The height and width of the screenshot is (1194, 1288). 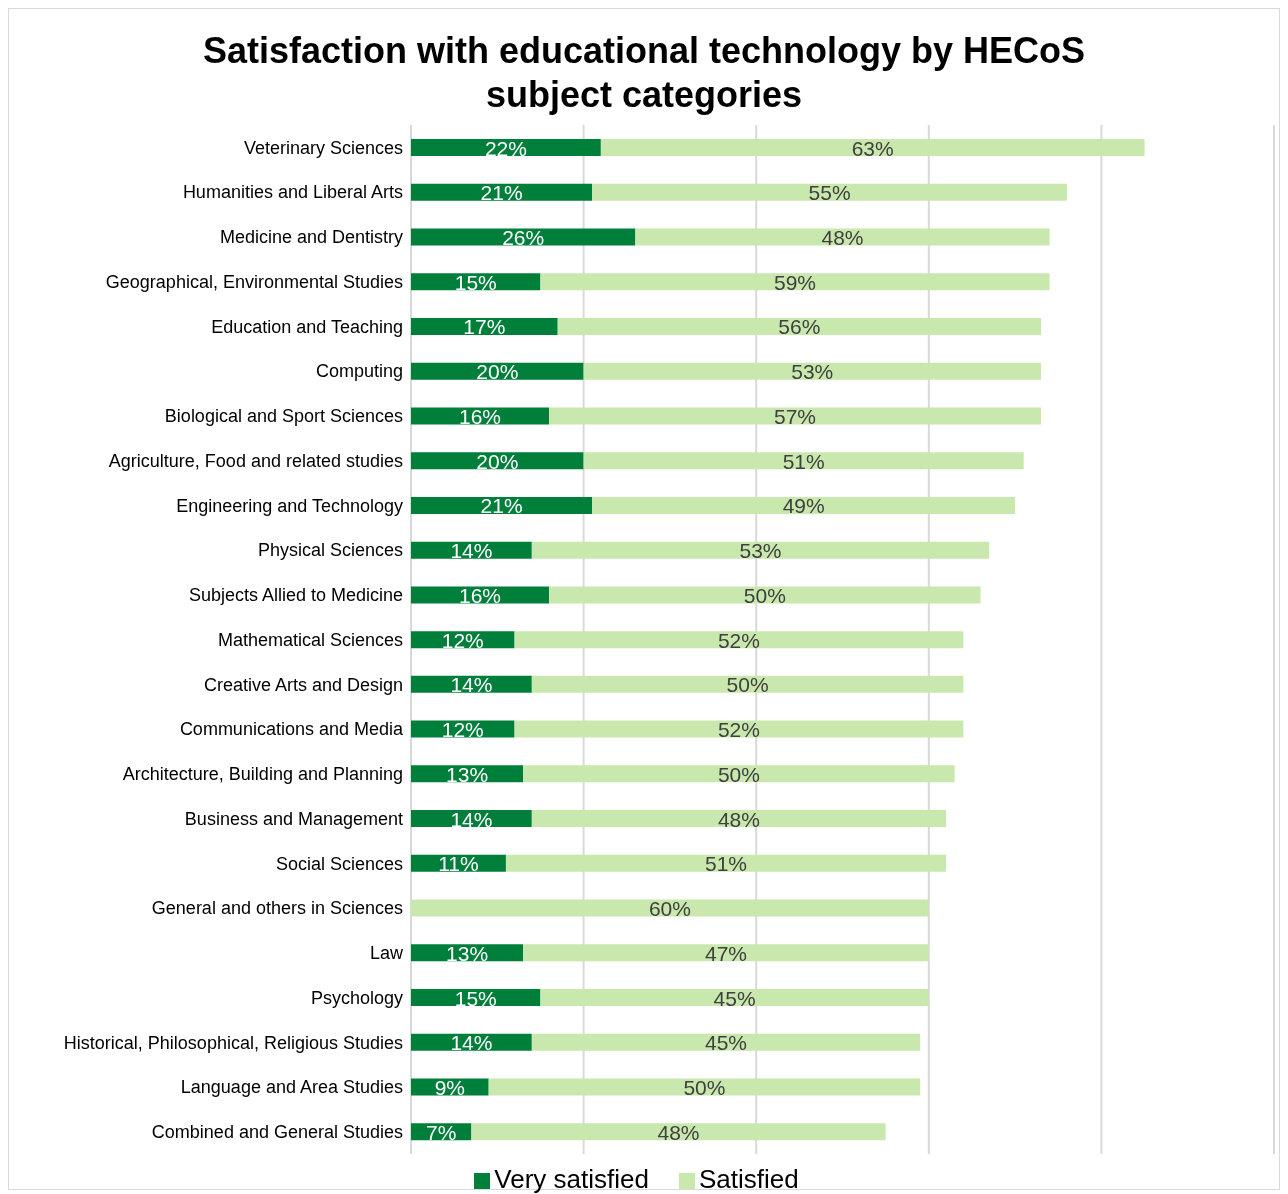 I want to click on data-label: 57%, so click(x=795, y=416).